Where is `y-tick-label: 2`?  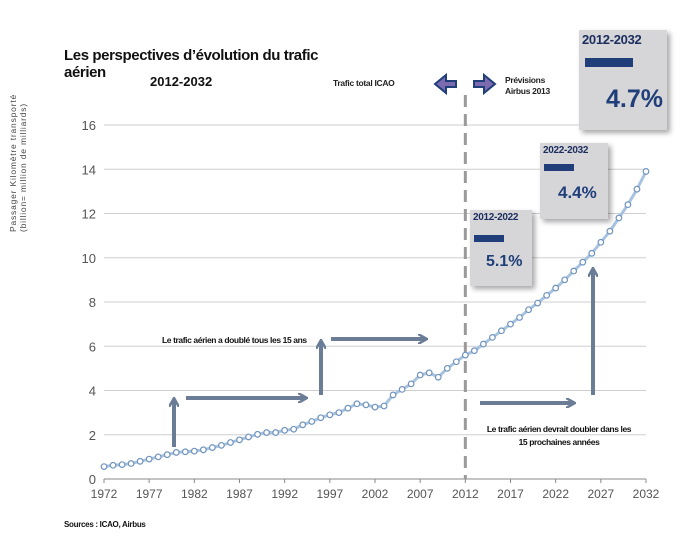
y-tick-label: 2 is located at coordinates (92, 435).